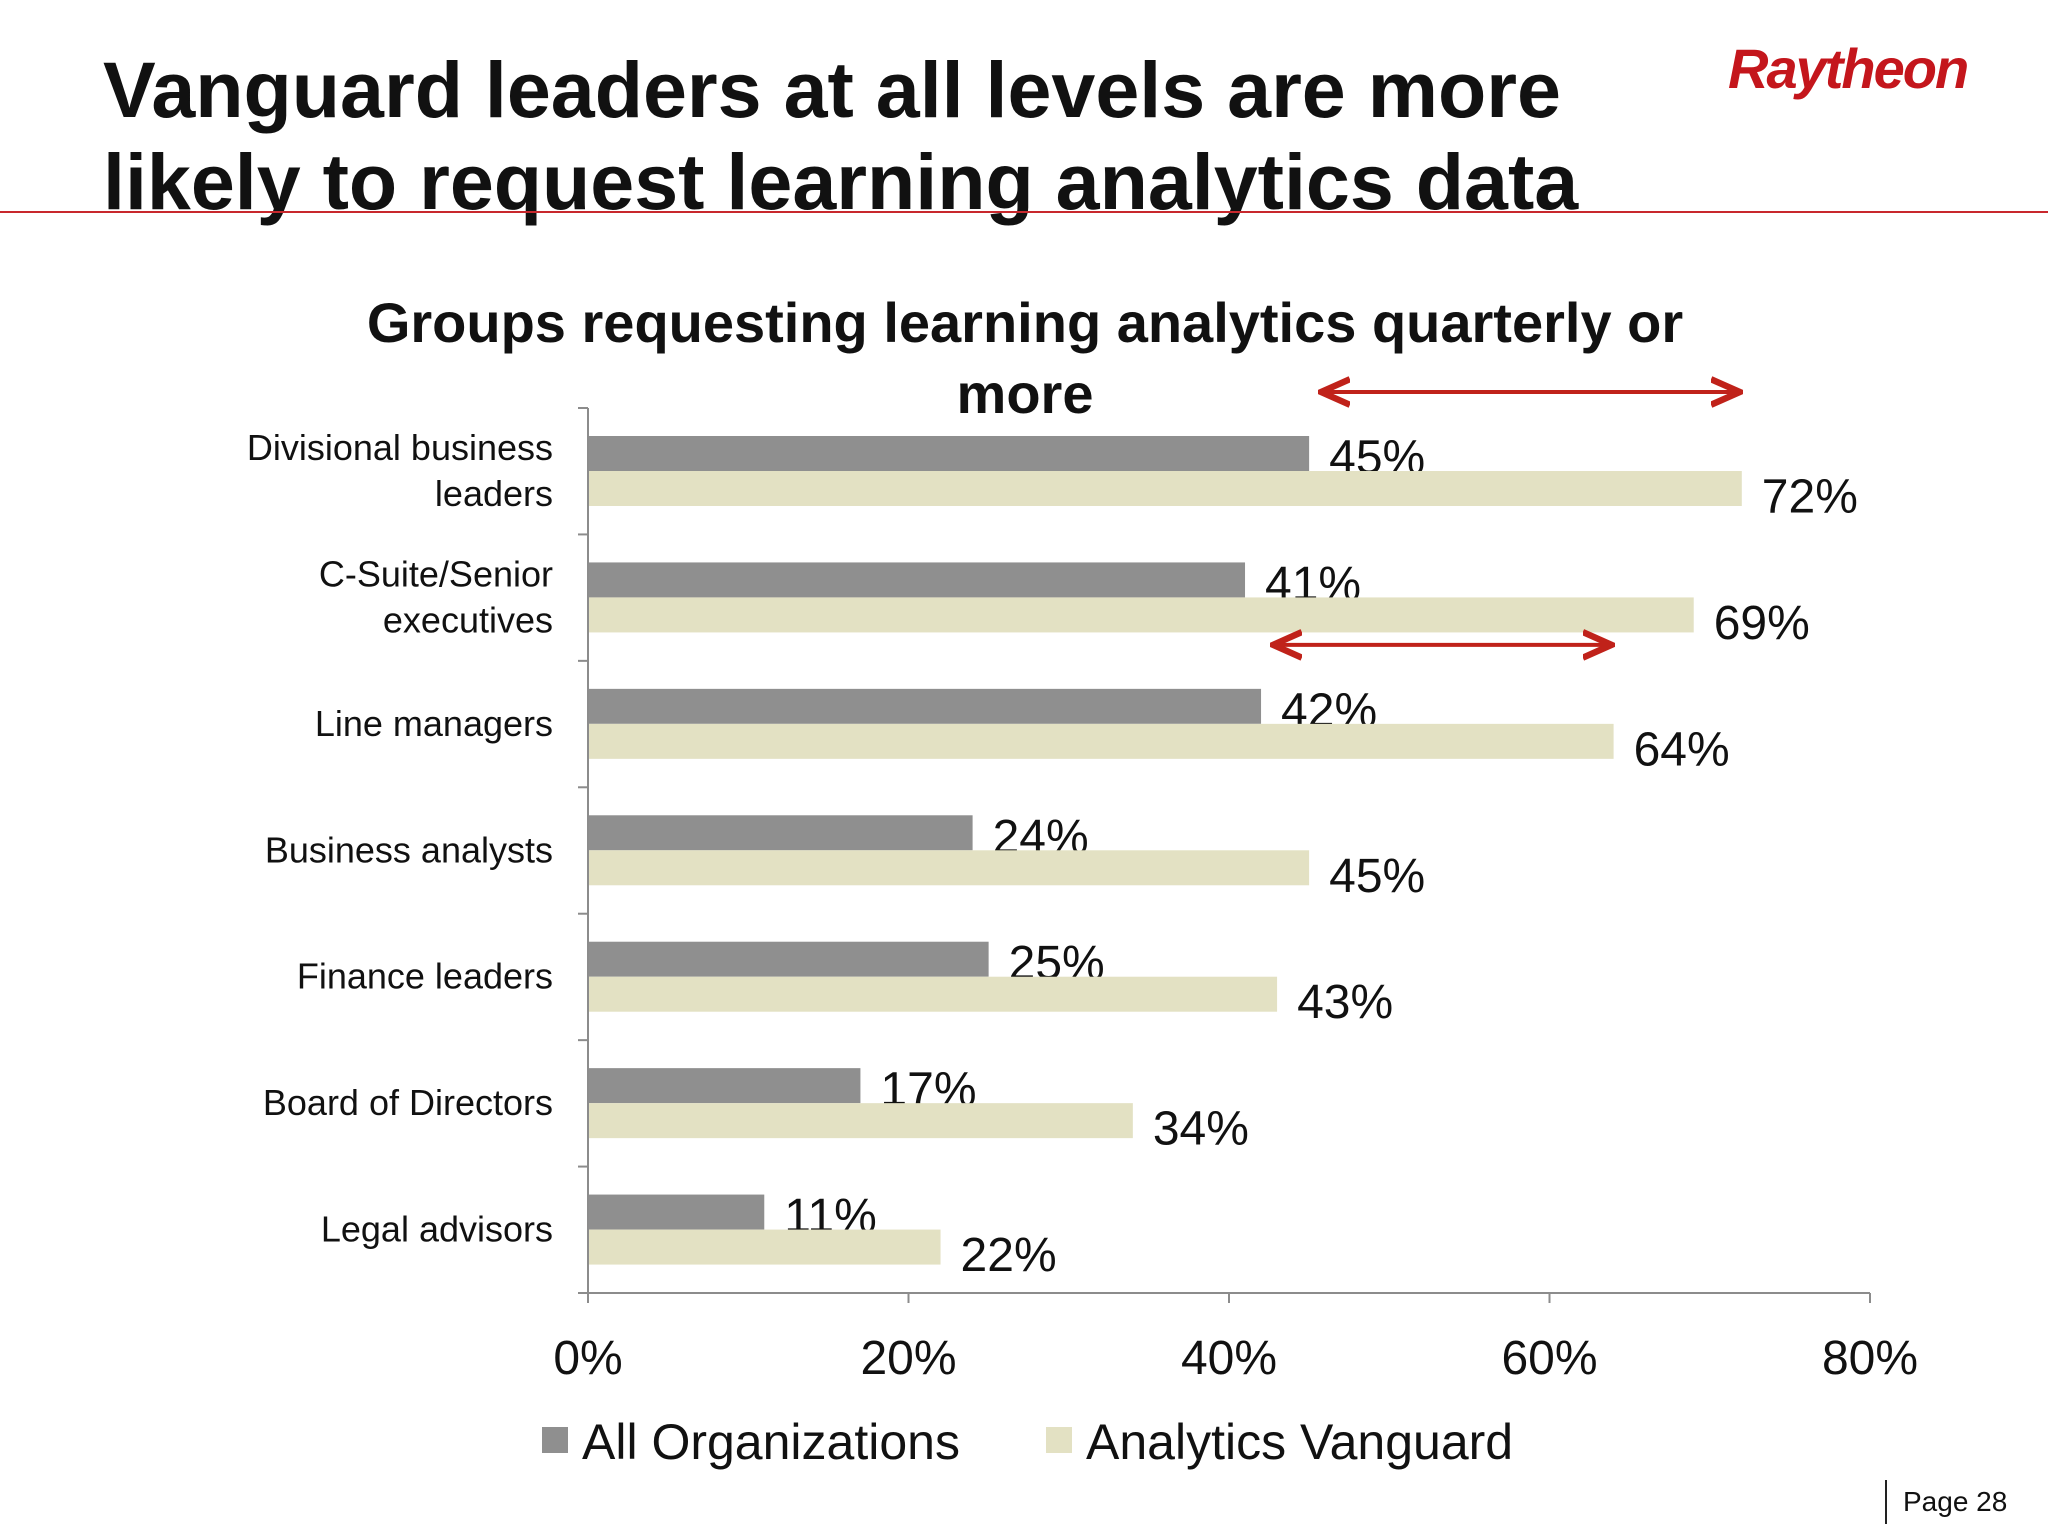 The height and width of the screenshot is (1536, 2048). What do you see at coordinates (1870, 1358) in the screenshot?
I see `x-tick-label: 80%` at bounding box center [1870, 1358].